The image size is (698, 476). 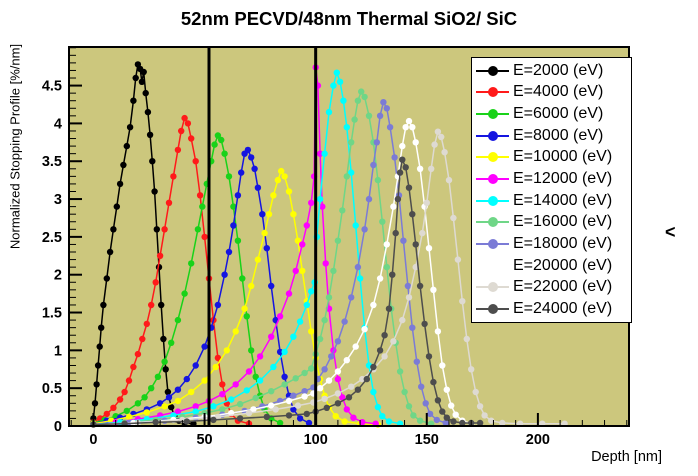 I want to click on legend-item-3: E=8000 (eV), so click(x=551, y=135).